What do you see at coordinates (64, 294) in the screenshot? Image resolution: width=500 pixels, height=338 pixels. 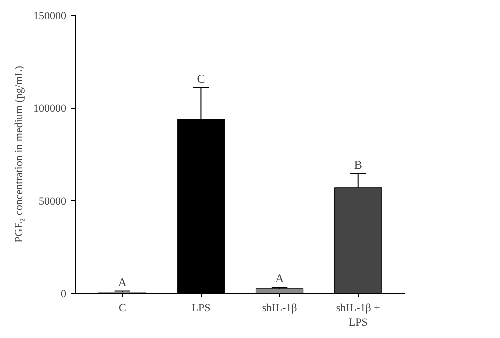 I see `y-tick-label: 0` at bounding box center [64, 294].